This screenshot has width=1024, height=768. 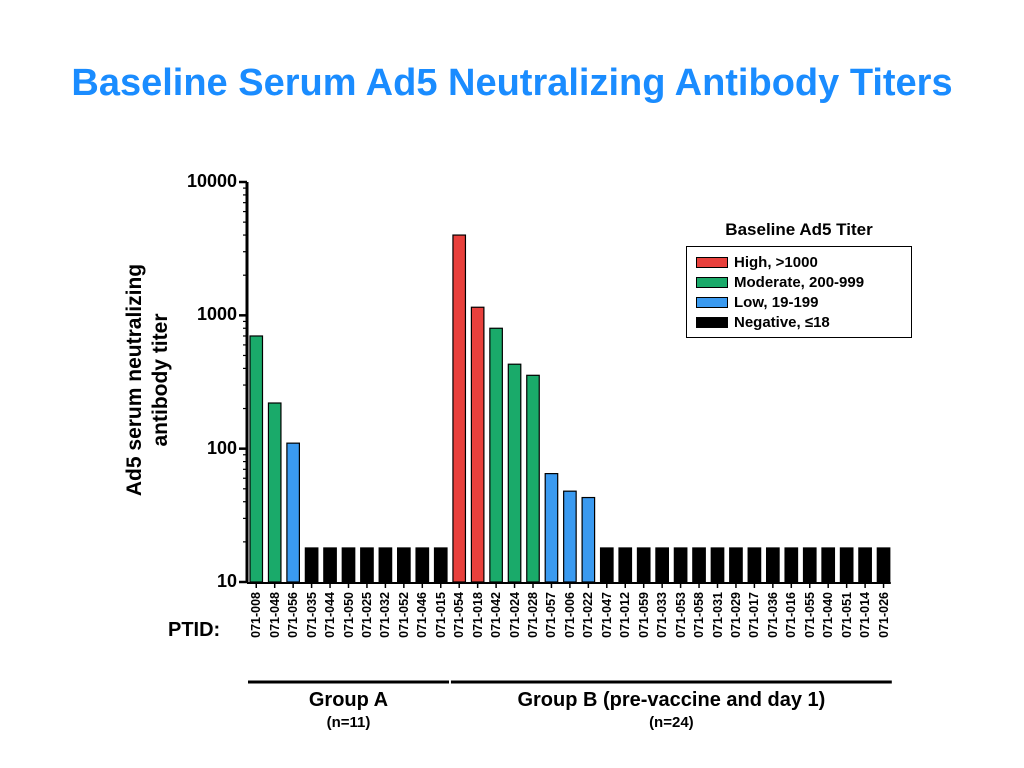 What do you see at coordinates (588, 615) in the screenshot?
I see `x-tick-label: 071-022` at bounding box center [588, 615].